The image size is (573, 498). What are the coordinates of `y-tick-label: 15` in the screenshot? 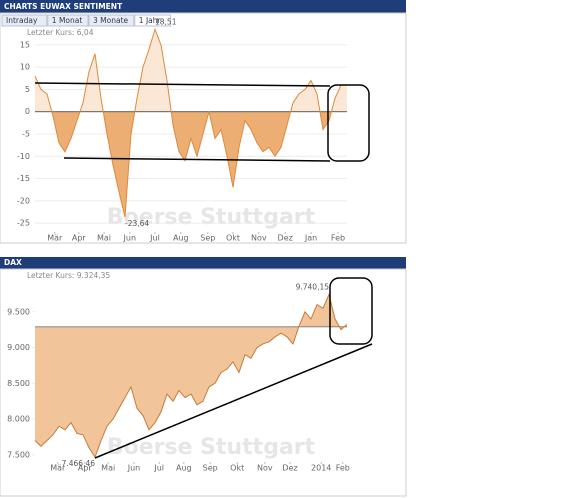 It's located at (25, 44).